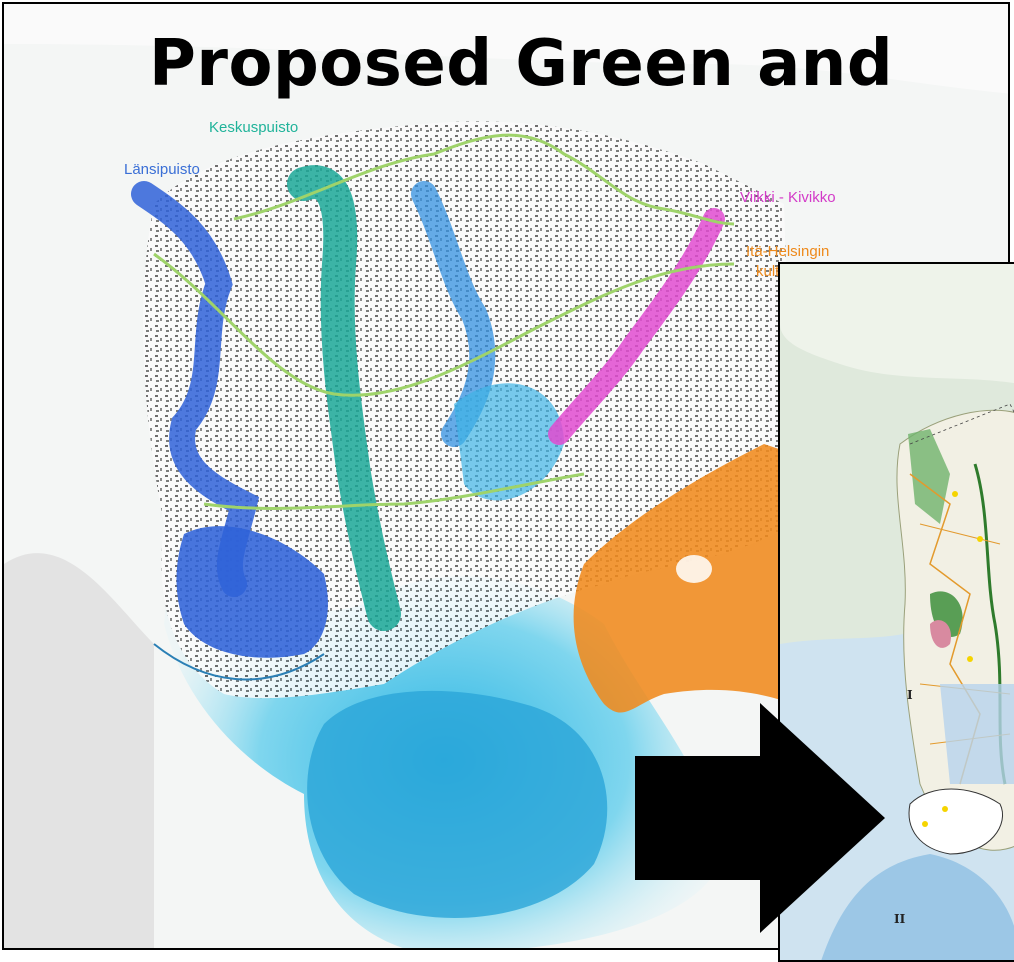  I want to click on keskuspuisto-corridor, so click(344, 398).